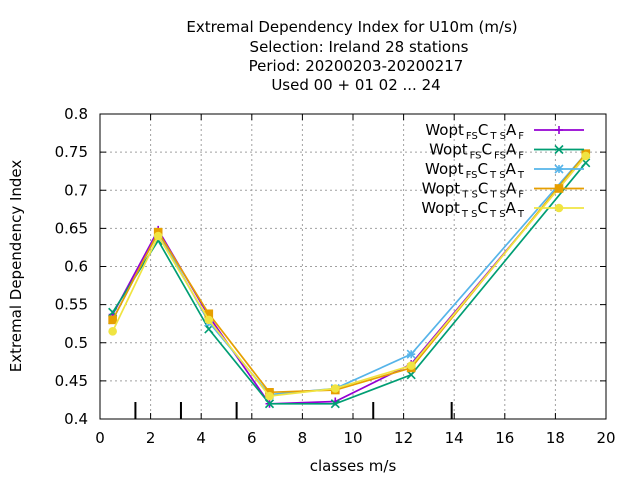 This screenshot has height=480, width=640. Describe the element at coordinates (76, 190) in the screenshot. I see `y-tick-label: 0.7` at that location.